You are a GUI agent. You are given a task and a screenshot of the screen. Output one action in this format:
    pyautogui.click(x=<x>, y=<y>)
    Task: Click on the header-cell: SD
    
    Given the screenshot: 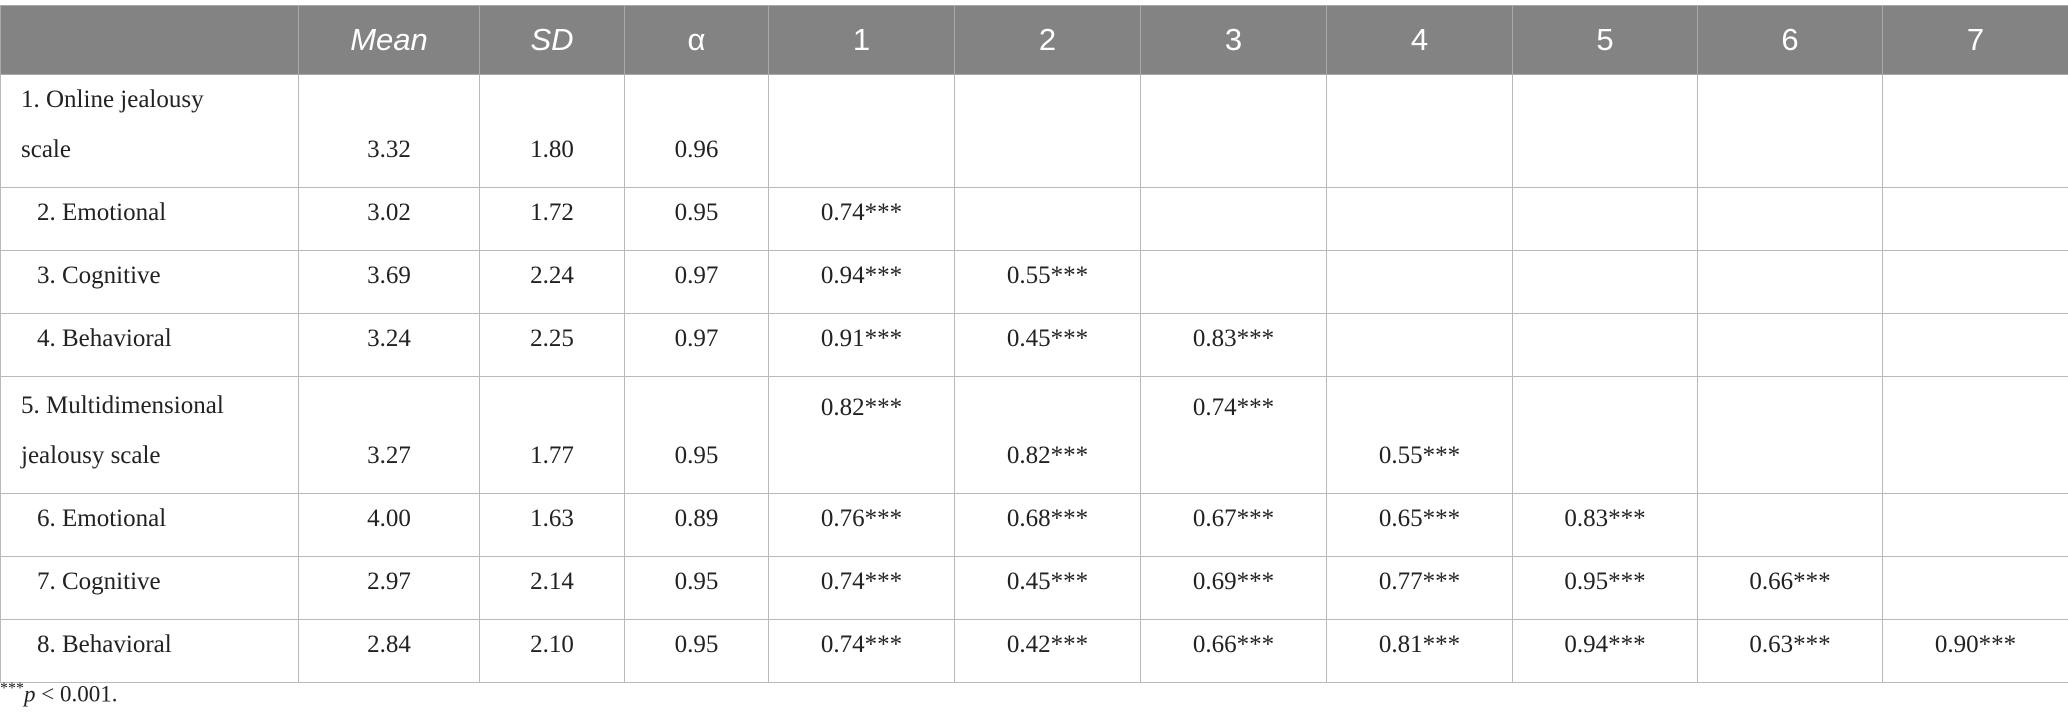 What is the action you would take?
    pyautogui.click(x=552, y=40)
    